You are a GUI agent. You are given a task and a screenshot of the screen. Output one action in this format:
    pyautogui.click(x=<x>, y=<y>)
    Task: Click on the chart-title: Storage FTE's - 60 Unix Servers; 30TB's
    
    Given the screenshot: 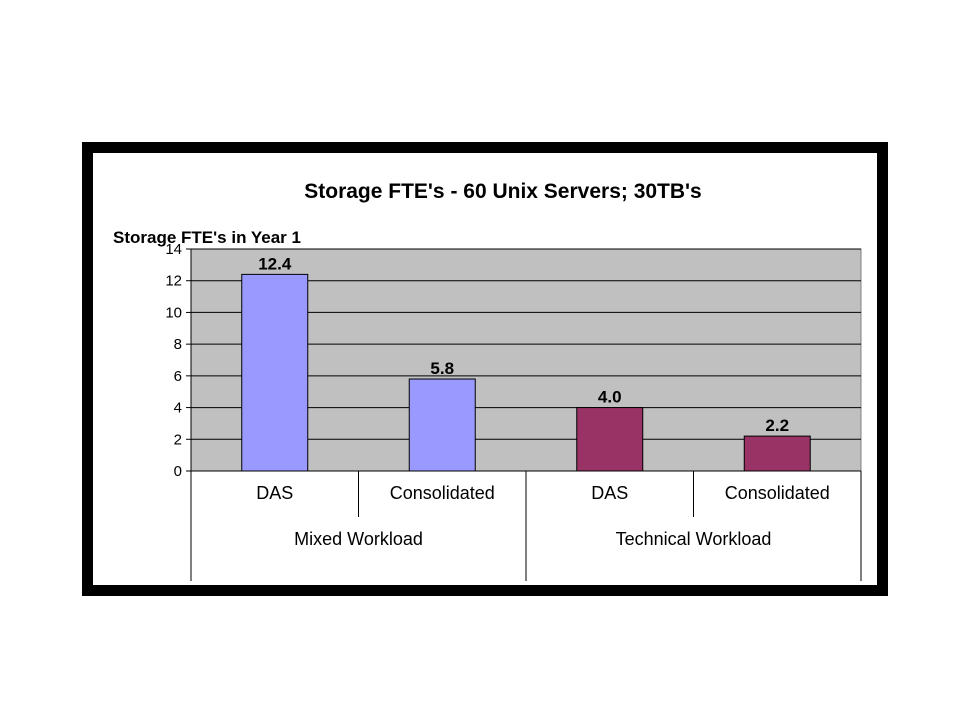 What is the action you would take?
    pyautogui.click(x=502, y=191)
    